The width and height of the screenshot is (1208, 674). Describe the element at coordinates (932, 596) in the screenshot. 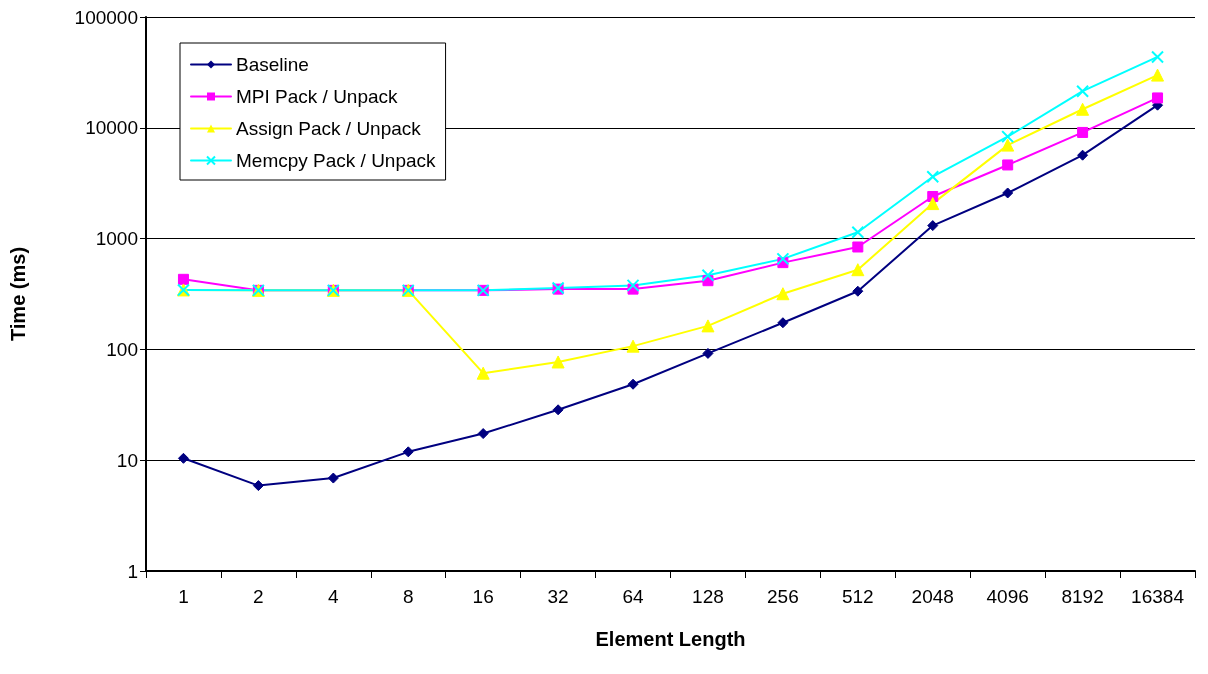

I see `x-tick-label: 2048` at that location.